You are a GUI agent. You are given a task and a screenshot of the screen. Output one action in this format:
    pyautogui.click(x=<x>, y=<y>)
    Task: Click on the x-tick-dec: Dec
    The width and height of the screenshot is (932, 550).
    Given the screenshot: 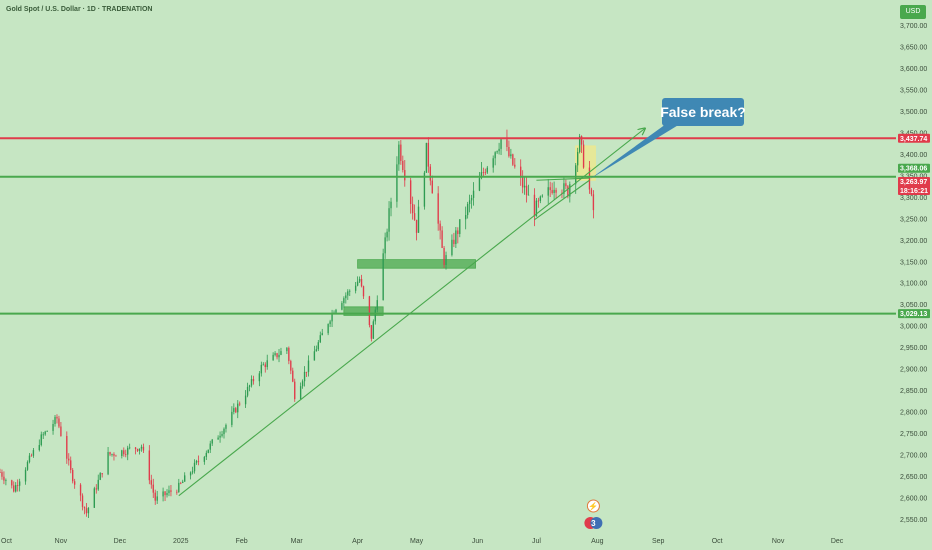 What is the action you would take?
    pyautogui.click(x=837, y=541)
    